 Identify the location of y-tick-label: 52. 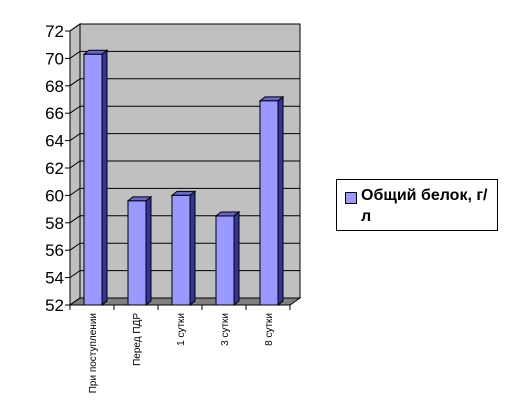
(54, 305).